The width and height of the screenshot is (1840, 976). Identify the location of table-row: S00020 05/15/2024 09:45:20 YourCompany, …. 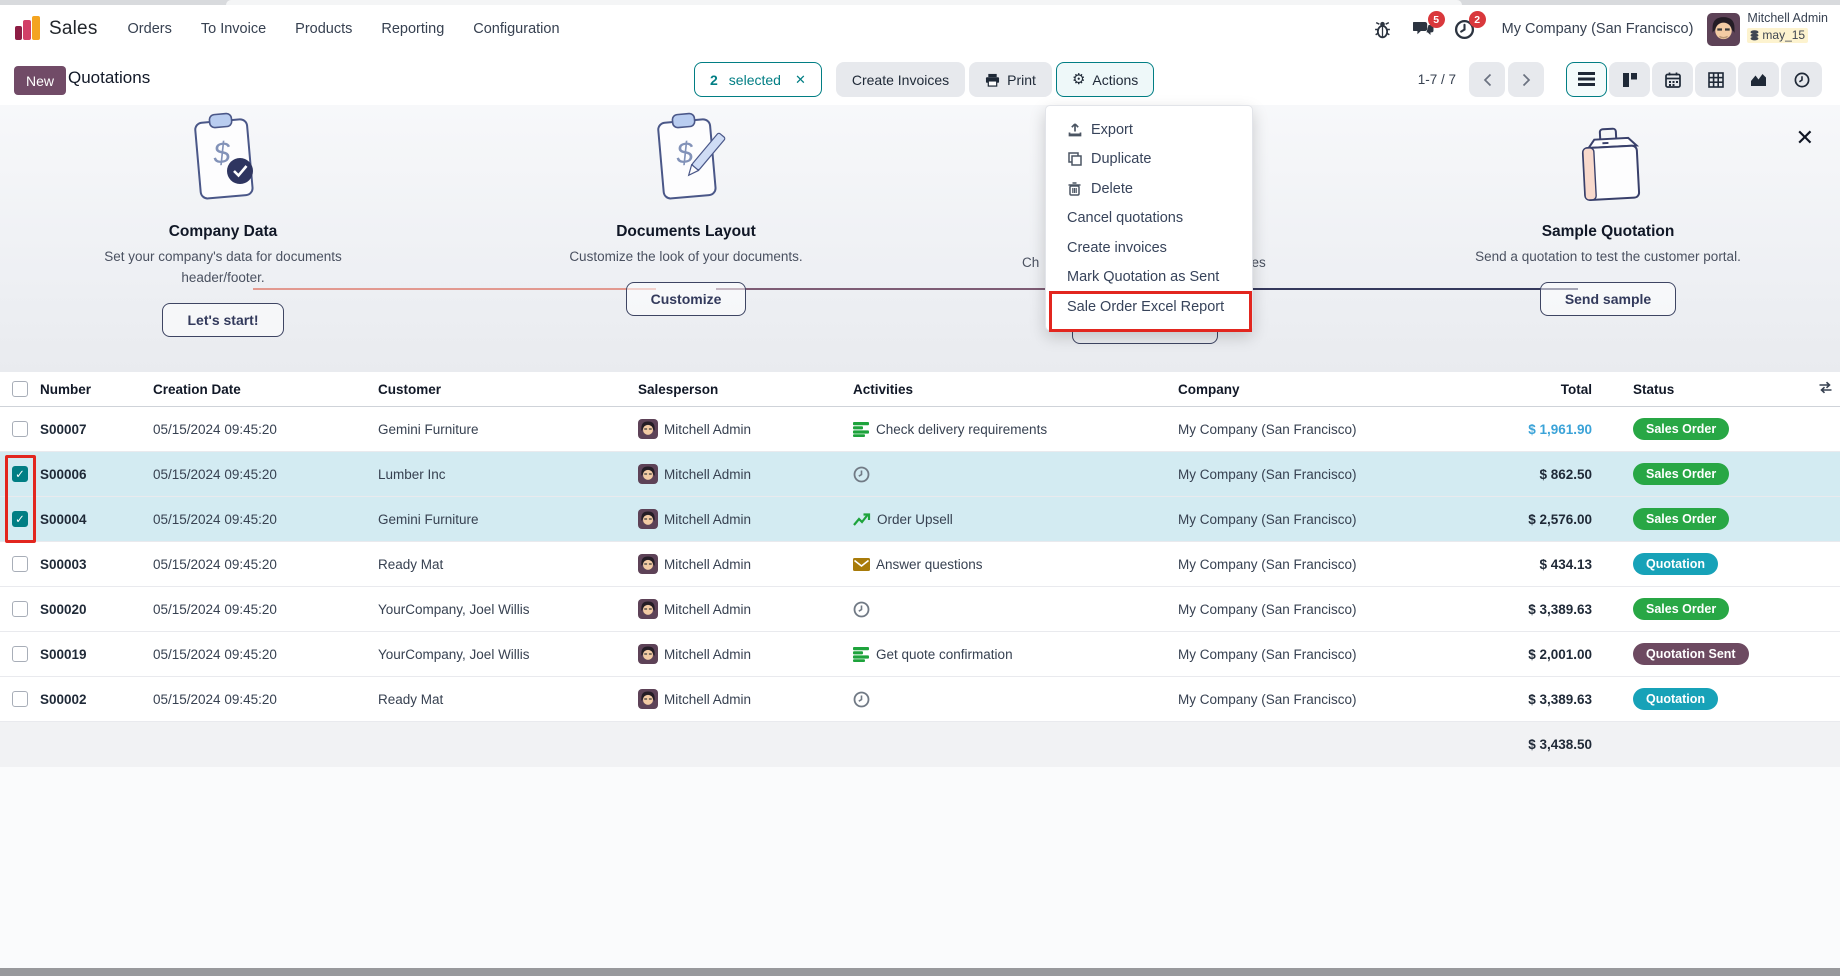
(920, 609).